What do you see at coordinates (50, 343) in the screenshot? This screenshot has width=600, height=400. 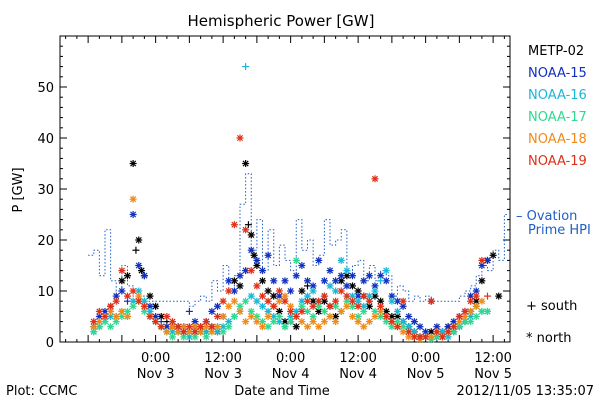 I see `y-tick-label: 0` at bounding box center [50, 343].